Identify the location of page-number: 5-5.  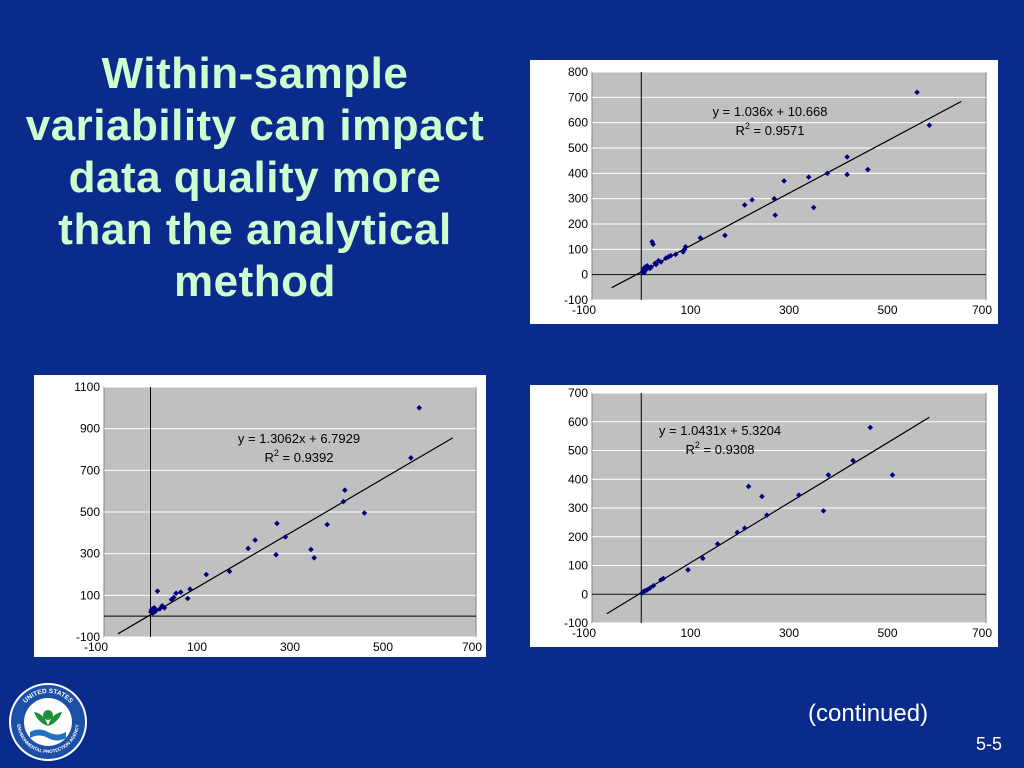
(989, 744).